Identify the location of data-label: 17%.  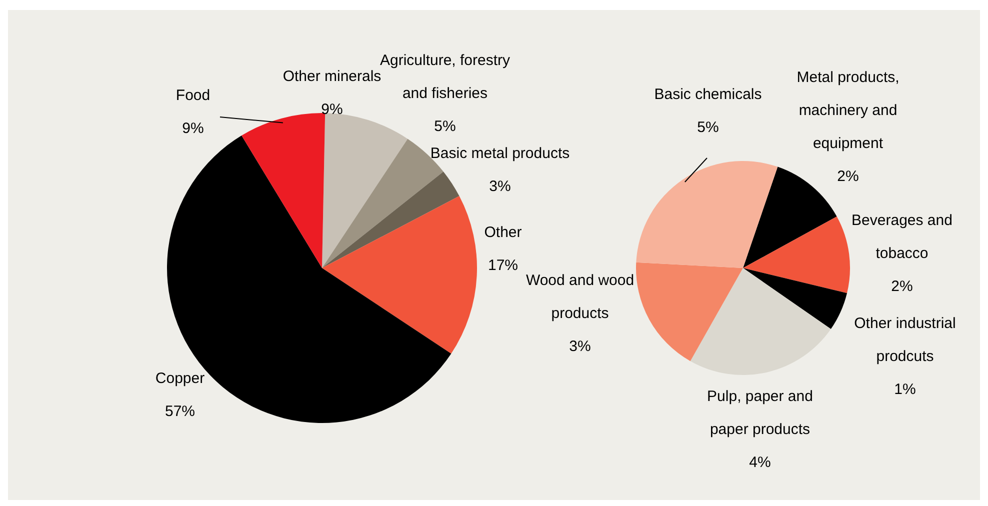
(503, 265).